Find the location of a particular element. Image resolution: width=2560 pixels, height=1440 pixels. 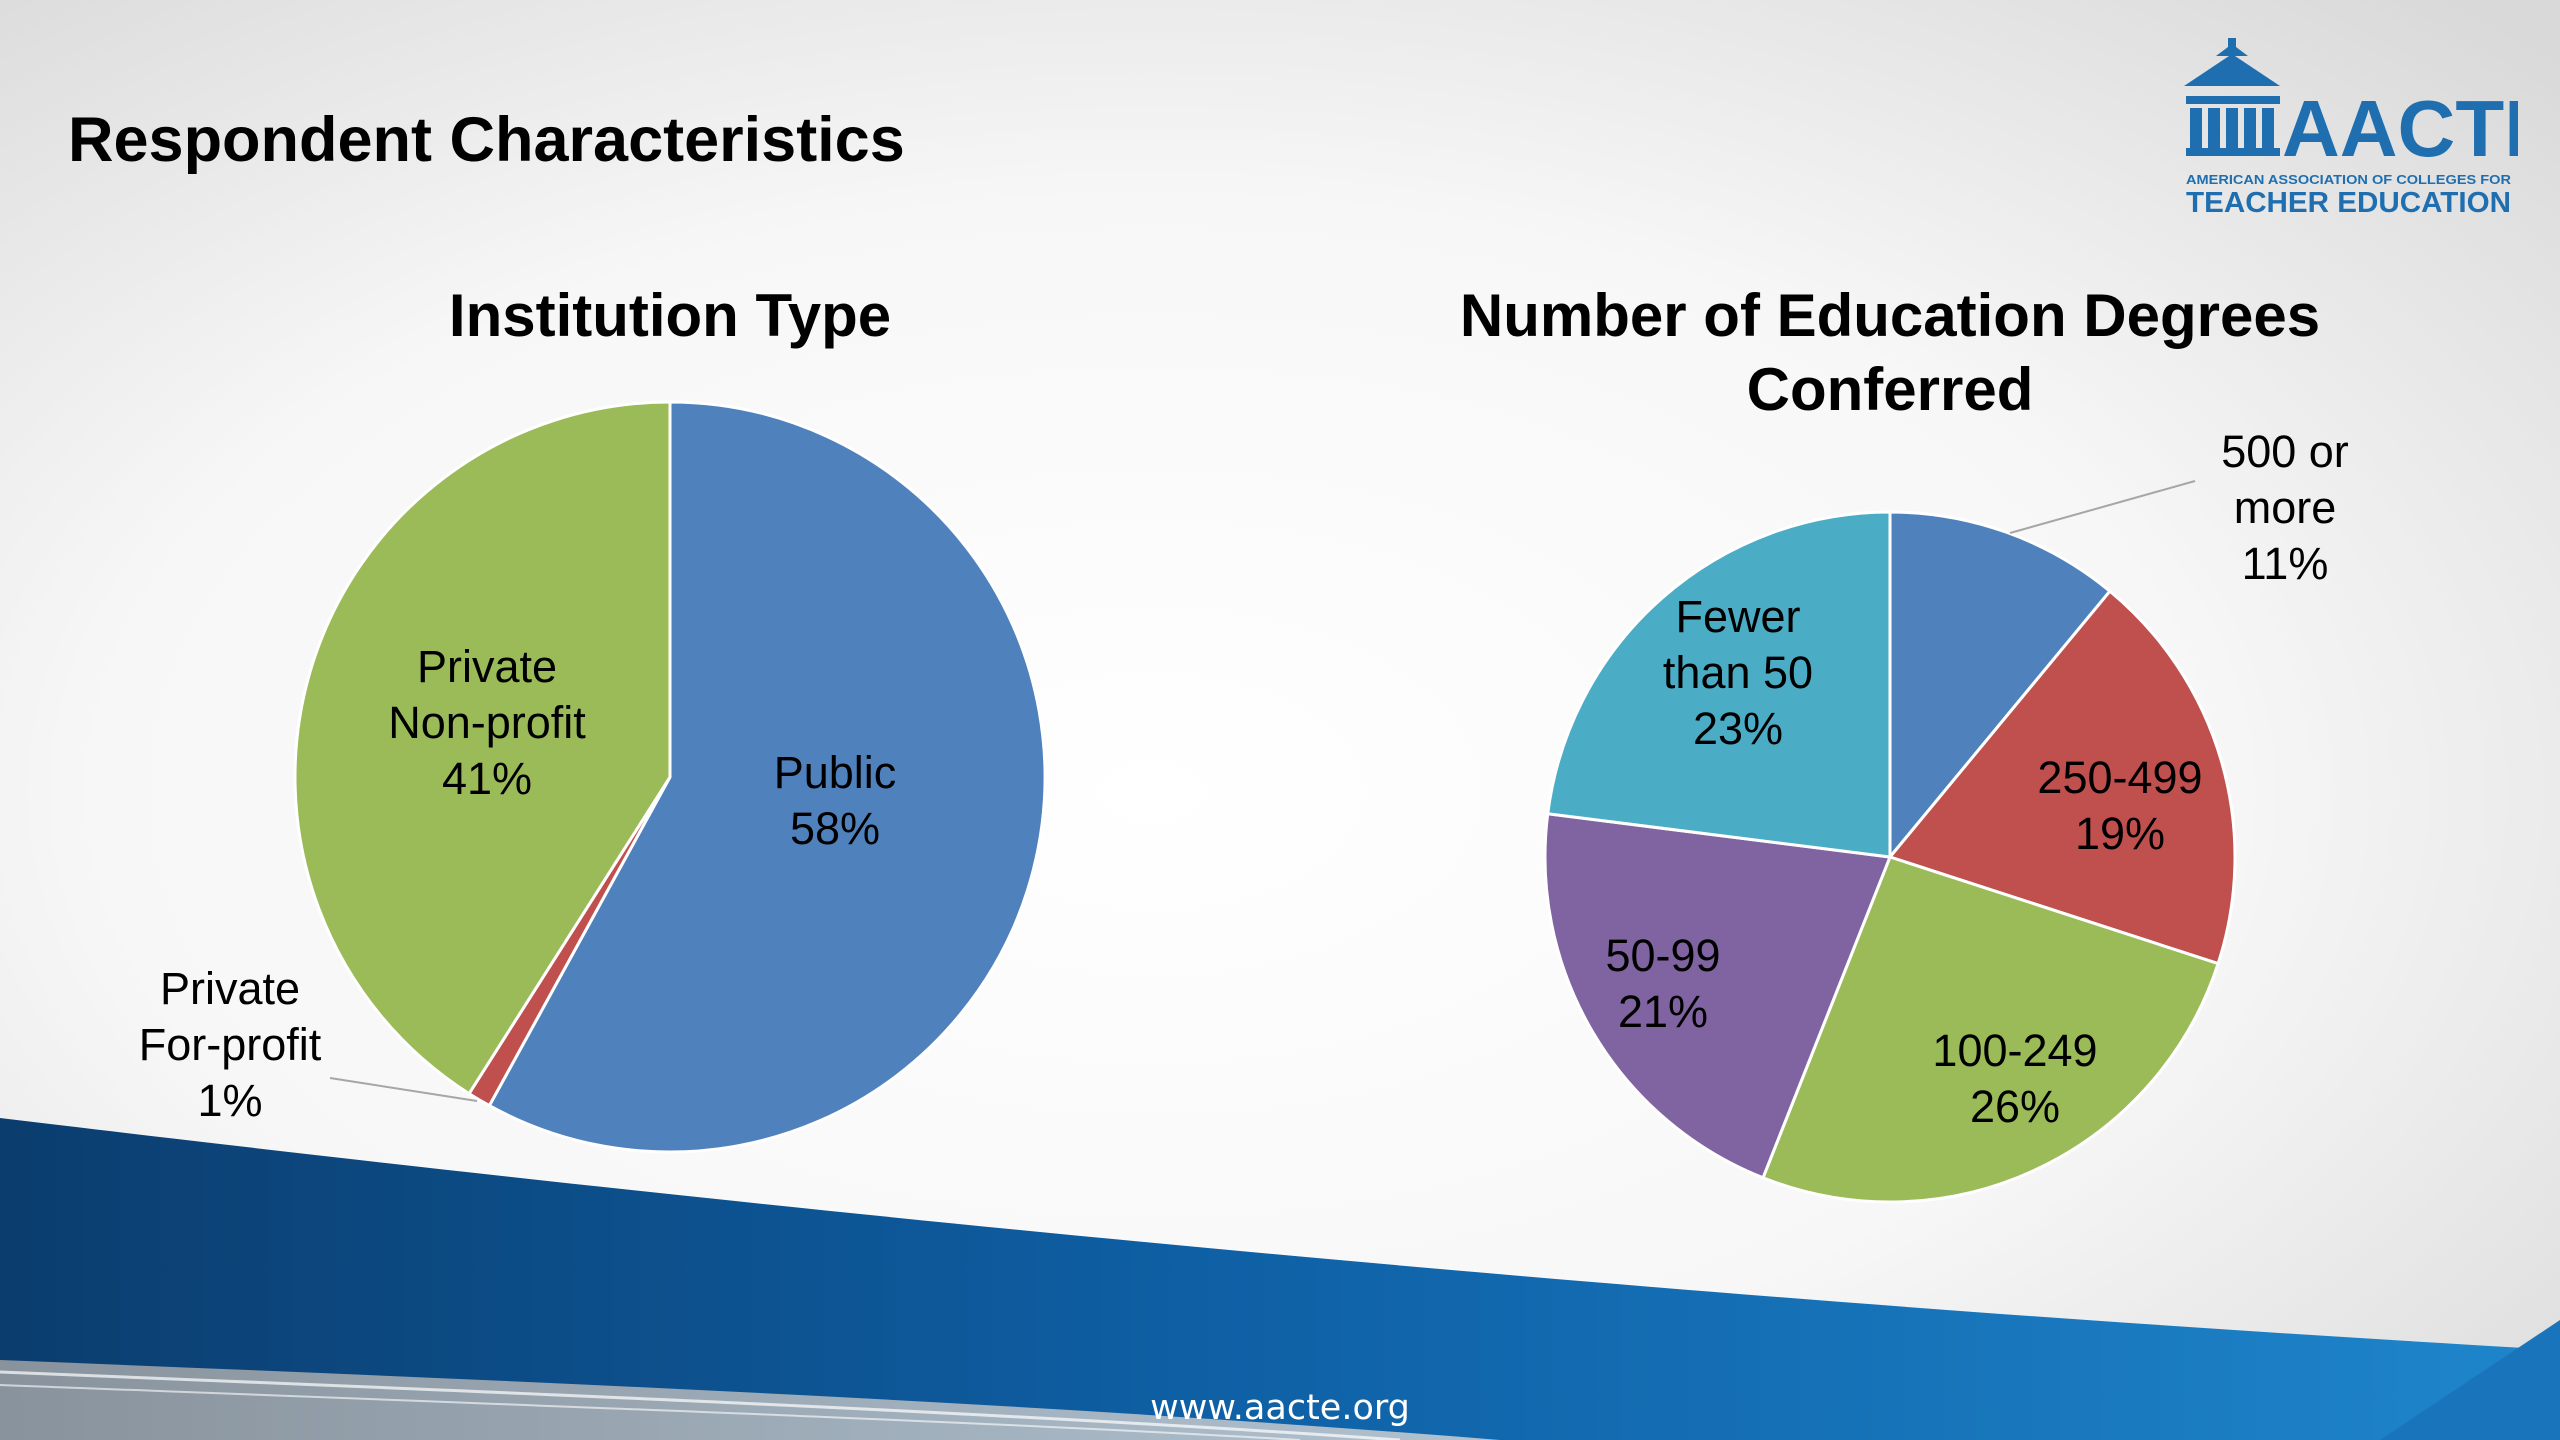

logo-subtitle-line2: TEACHER EDUCATION is located at coordinates (2348, 200).